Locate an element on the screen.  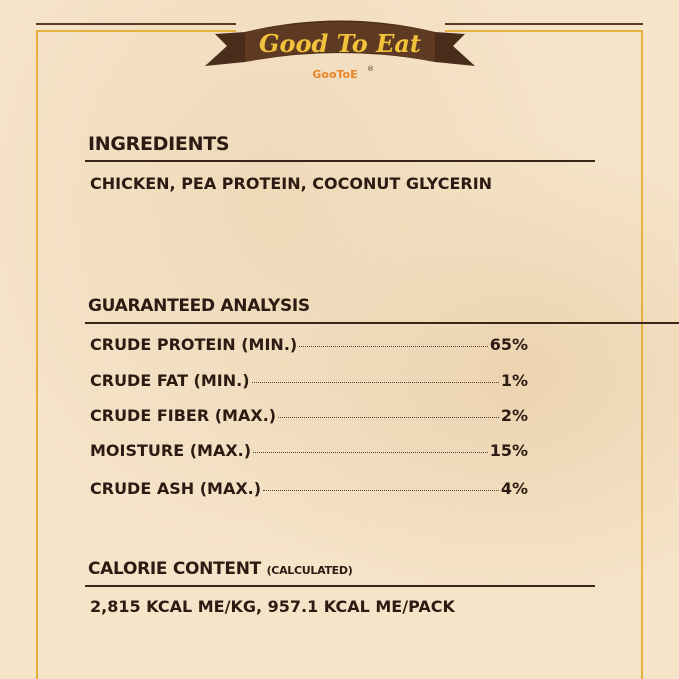
registered-mark: ® is located at coordinates (370, 69).